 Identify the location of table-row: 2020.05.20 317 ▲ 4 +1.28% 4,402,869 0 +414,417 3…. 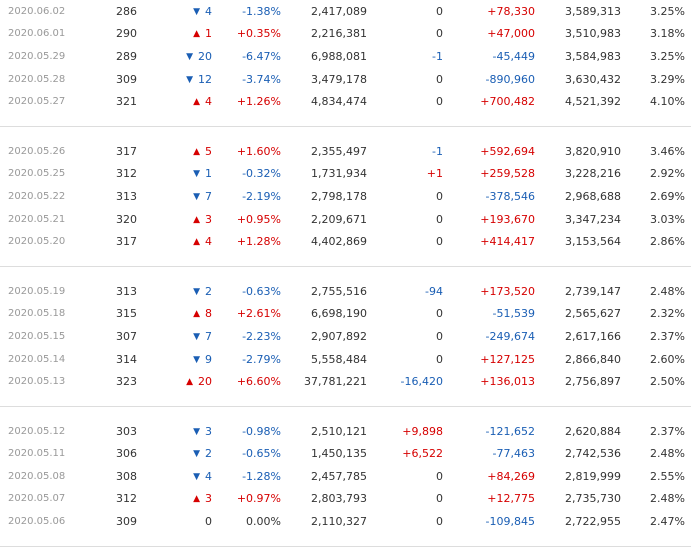
(345, 241).